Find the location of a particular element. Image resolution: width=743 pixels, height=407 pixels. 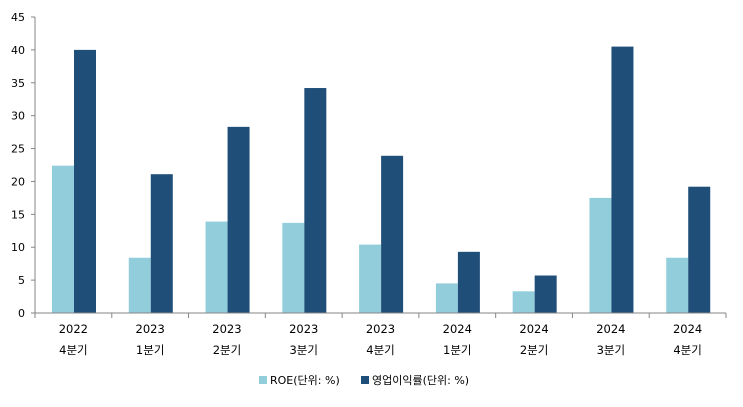

y-tick-label: 30 is located at coordinates (18, 116).